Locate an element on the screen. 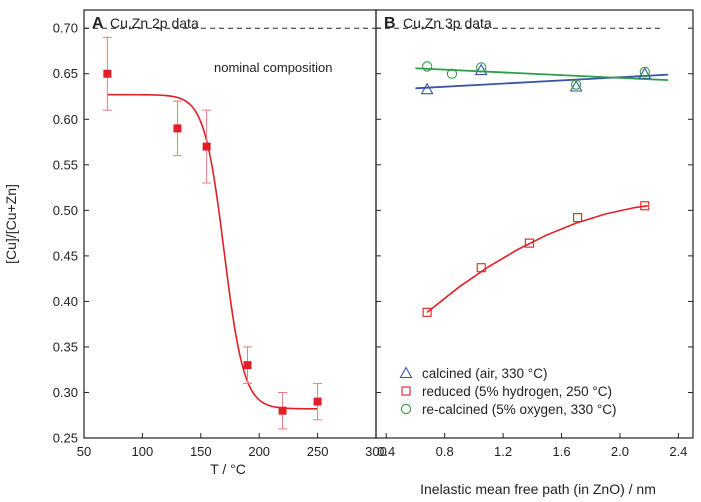  y-tick-label: 0.30 is located at coordinates (65, 392).